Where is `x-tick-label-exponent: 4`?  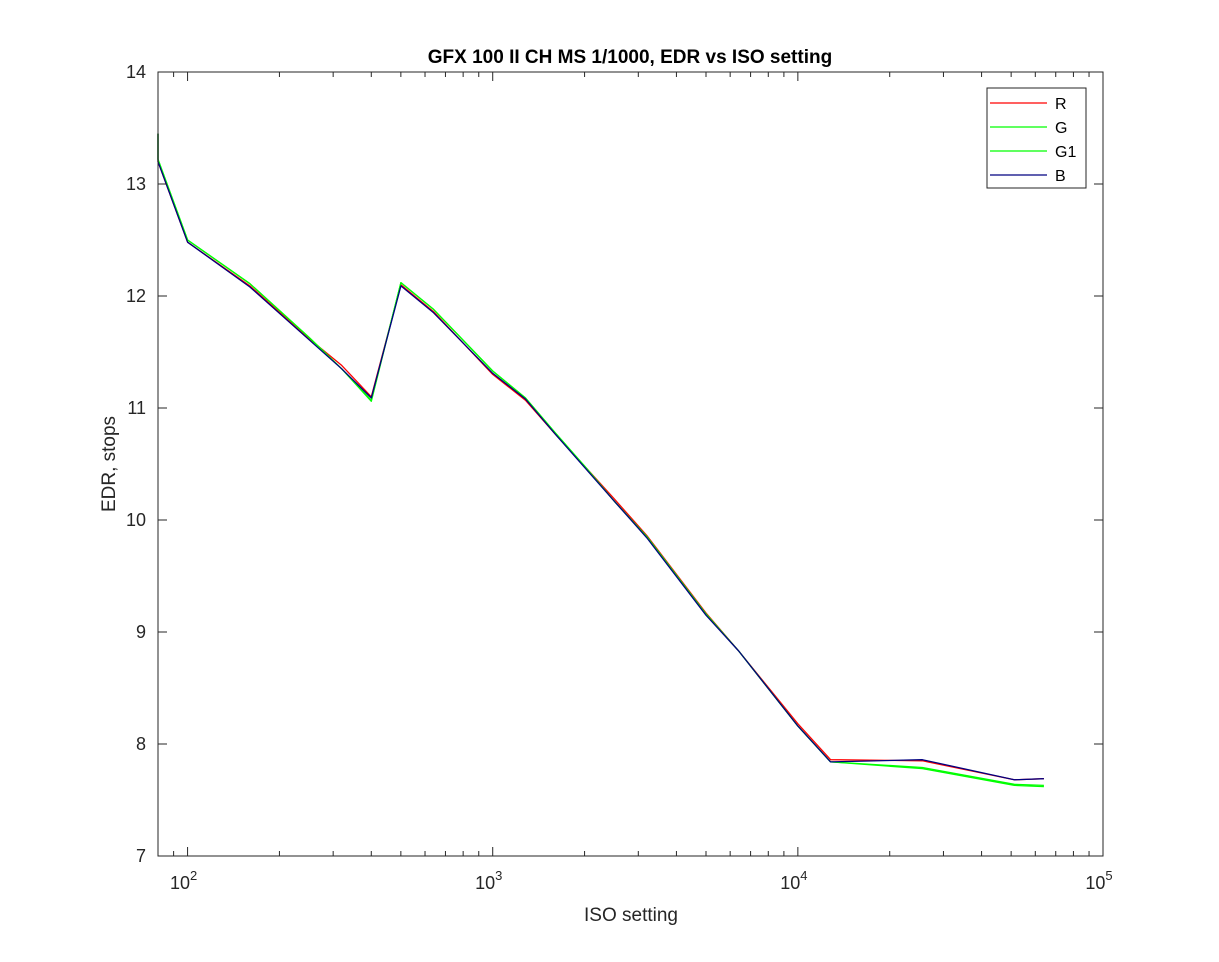 x-tick-label-exponent: 4 is located at coordinates (803, 875).